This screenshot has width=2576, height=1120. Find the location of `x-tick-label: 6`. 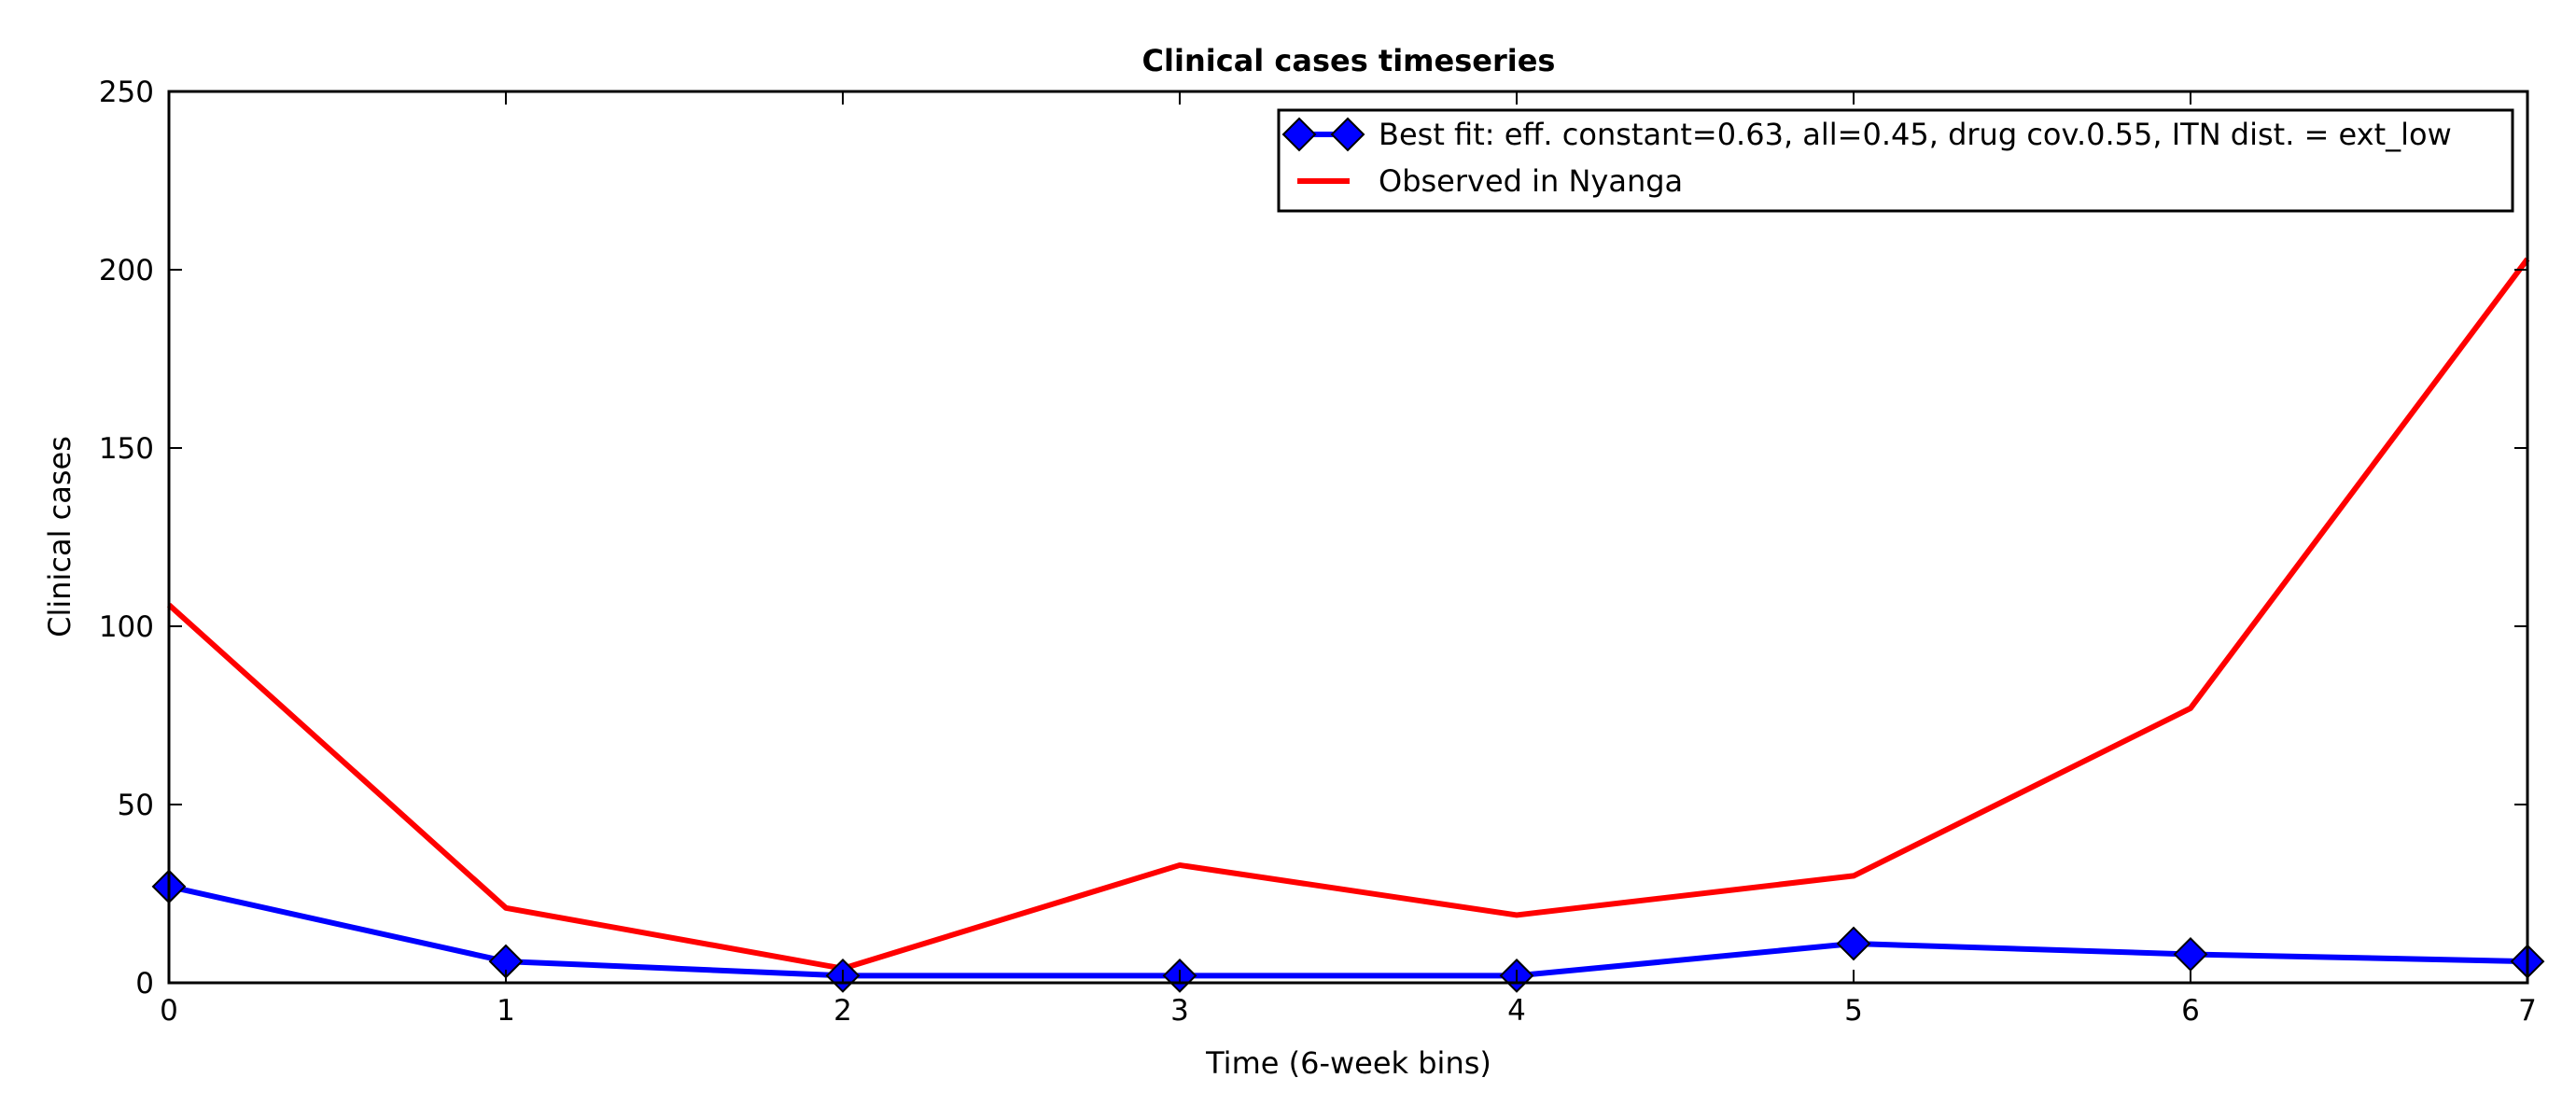

x-tick-label: 6 is located at coordinates (2190, 1011).